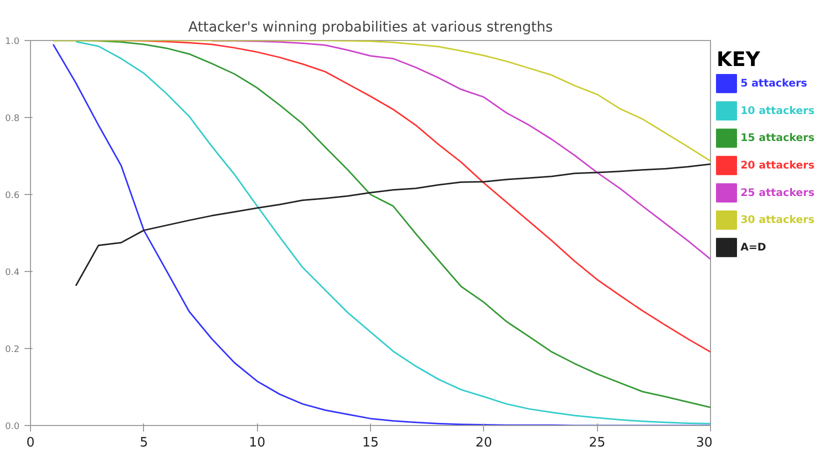 The width and height of the screenshot is (828, 465). I want to click on y-tick-label: 0.2, so click(12, 350).